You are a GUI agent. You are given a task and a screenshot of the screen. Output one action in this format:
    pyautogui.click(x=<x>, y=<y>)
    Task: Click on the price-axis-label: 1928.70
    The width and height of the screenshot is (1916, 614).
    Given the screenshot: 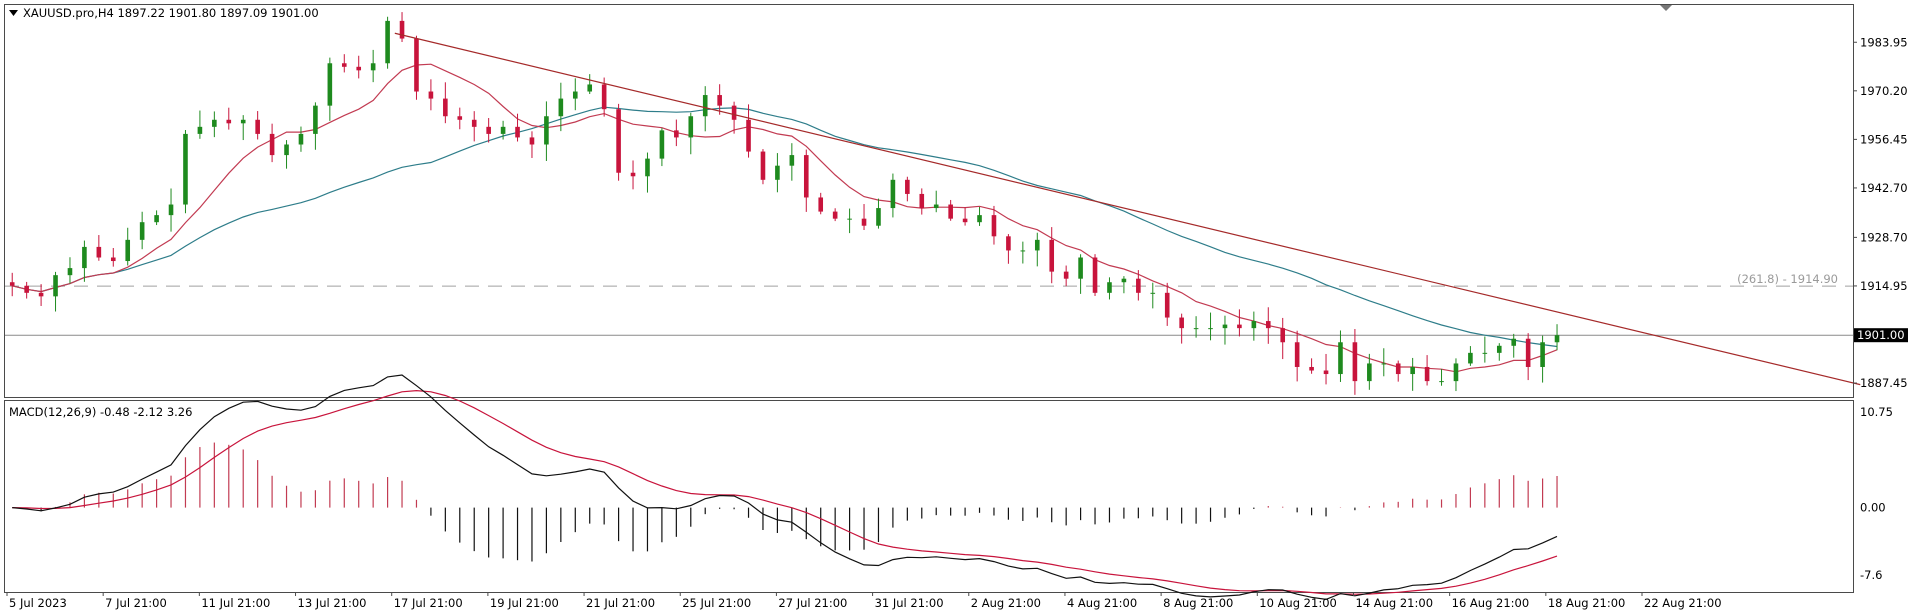 What is the action you would take?
    pyautogui.click(x=1884, y=237)
    